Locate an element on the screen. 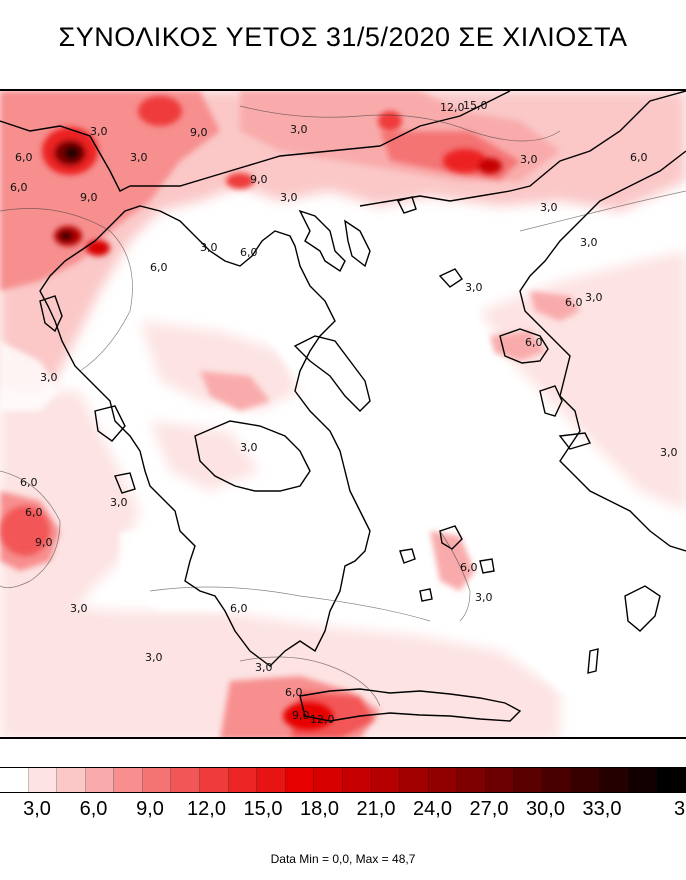 The width and height of the screenshot is (686, 880). legend-tick-label: 21,0 is located at coordinates (376, 809).